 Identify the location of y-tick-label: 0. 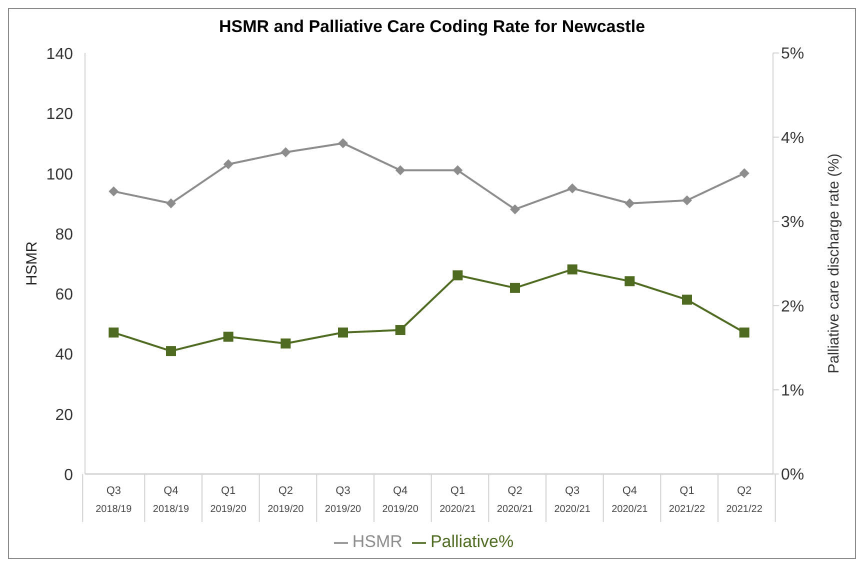
(69, 475).